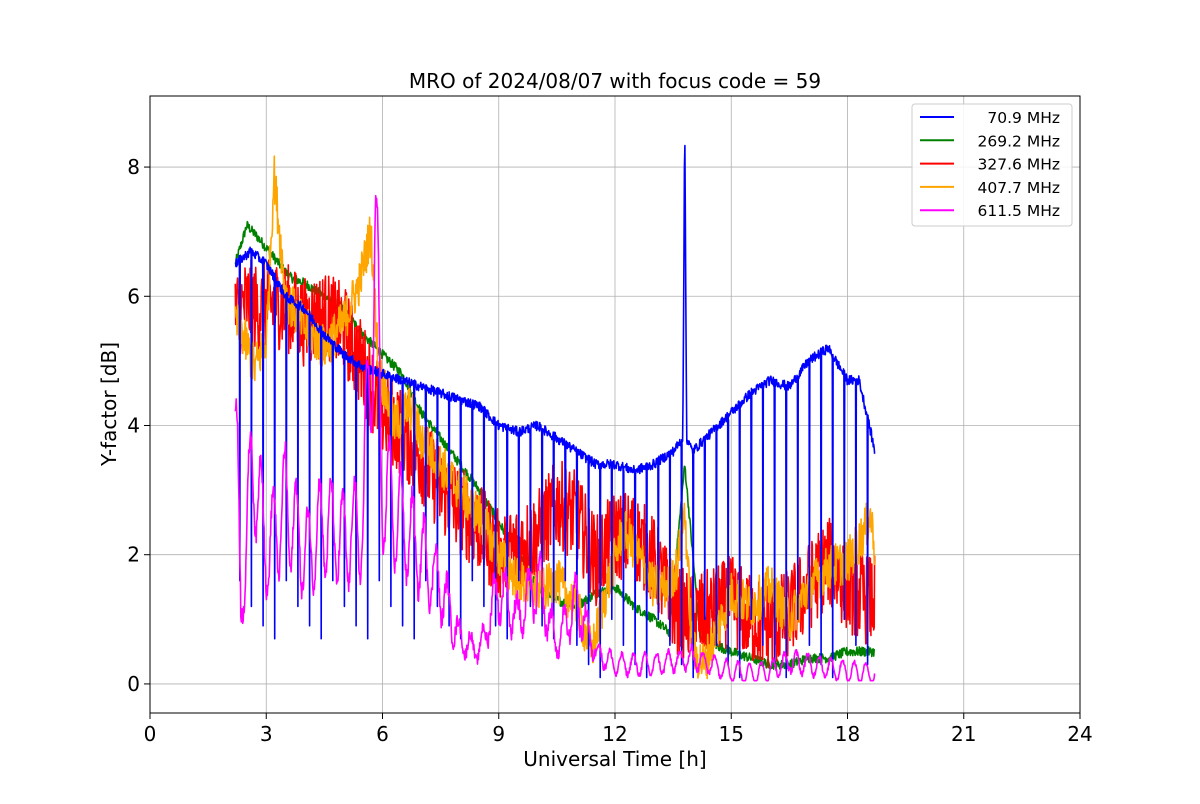 This screenshot has height=804, width=1200. Describe the element at coordinates (1021, 118) in the screenshot. I see `legend-label-0: 70.9 MHz` at that location.